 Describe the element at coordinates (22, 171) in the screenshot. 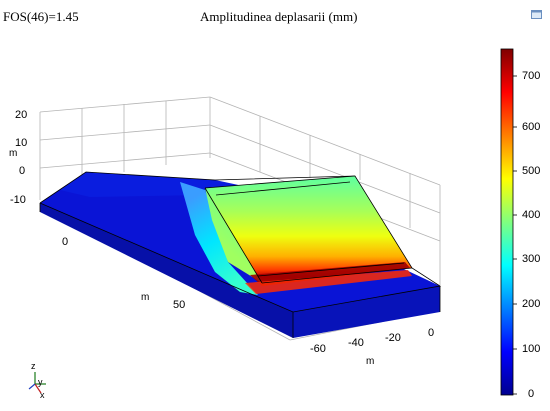

I see `z-tick-0: 0` at that location.